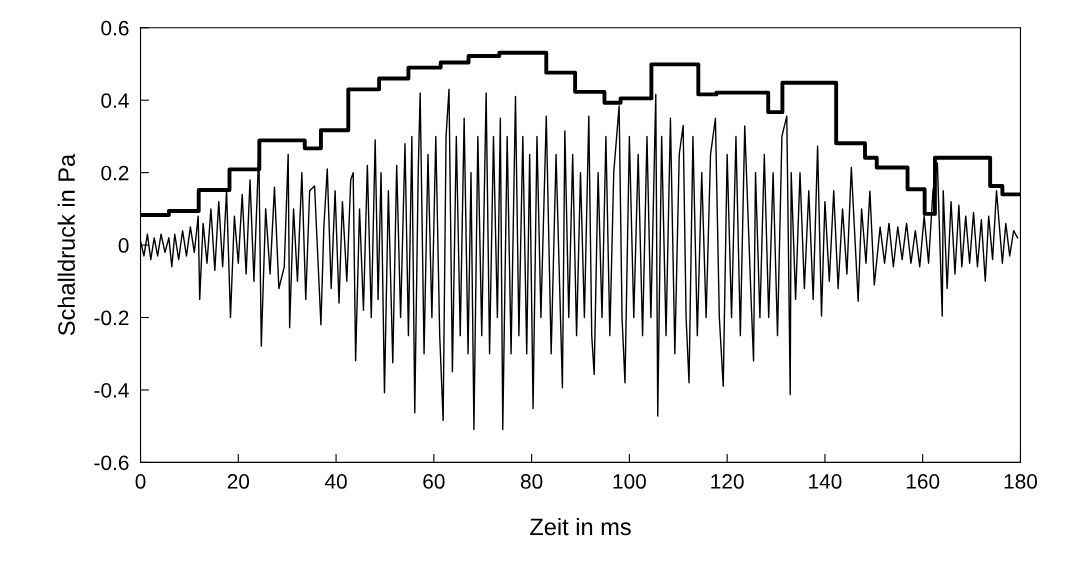  I want to click on y-tick-label: 0.6, so click(115, 28).